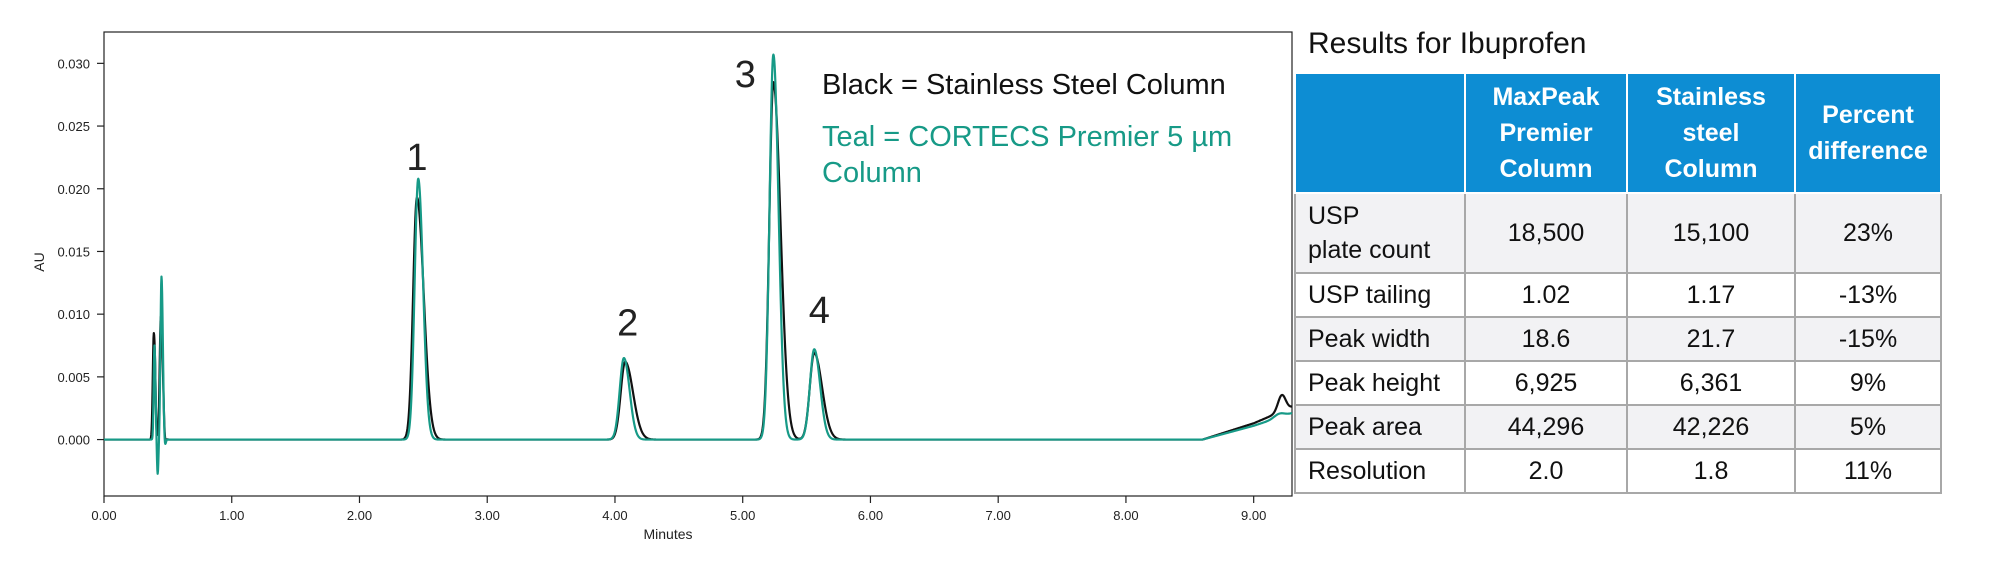 This screenshot has width=2000, height=568. Describe the element at coordinates (667, 534) in the screenshot. I see `x-axis-label: Minutes` at that location.